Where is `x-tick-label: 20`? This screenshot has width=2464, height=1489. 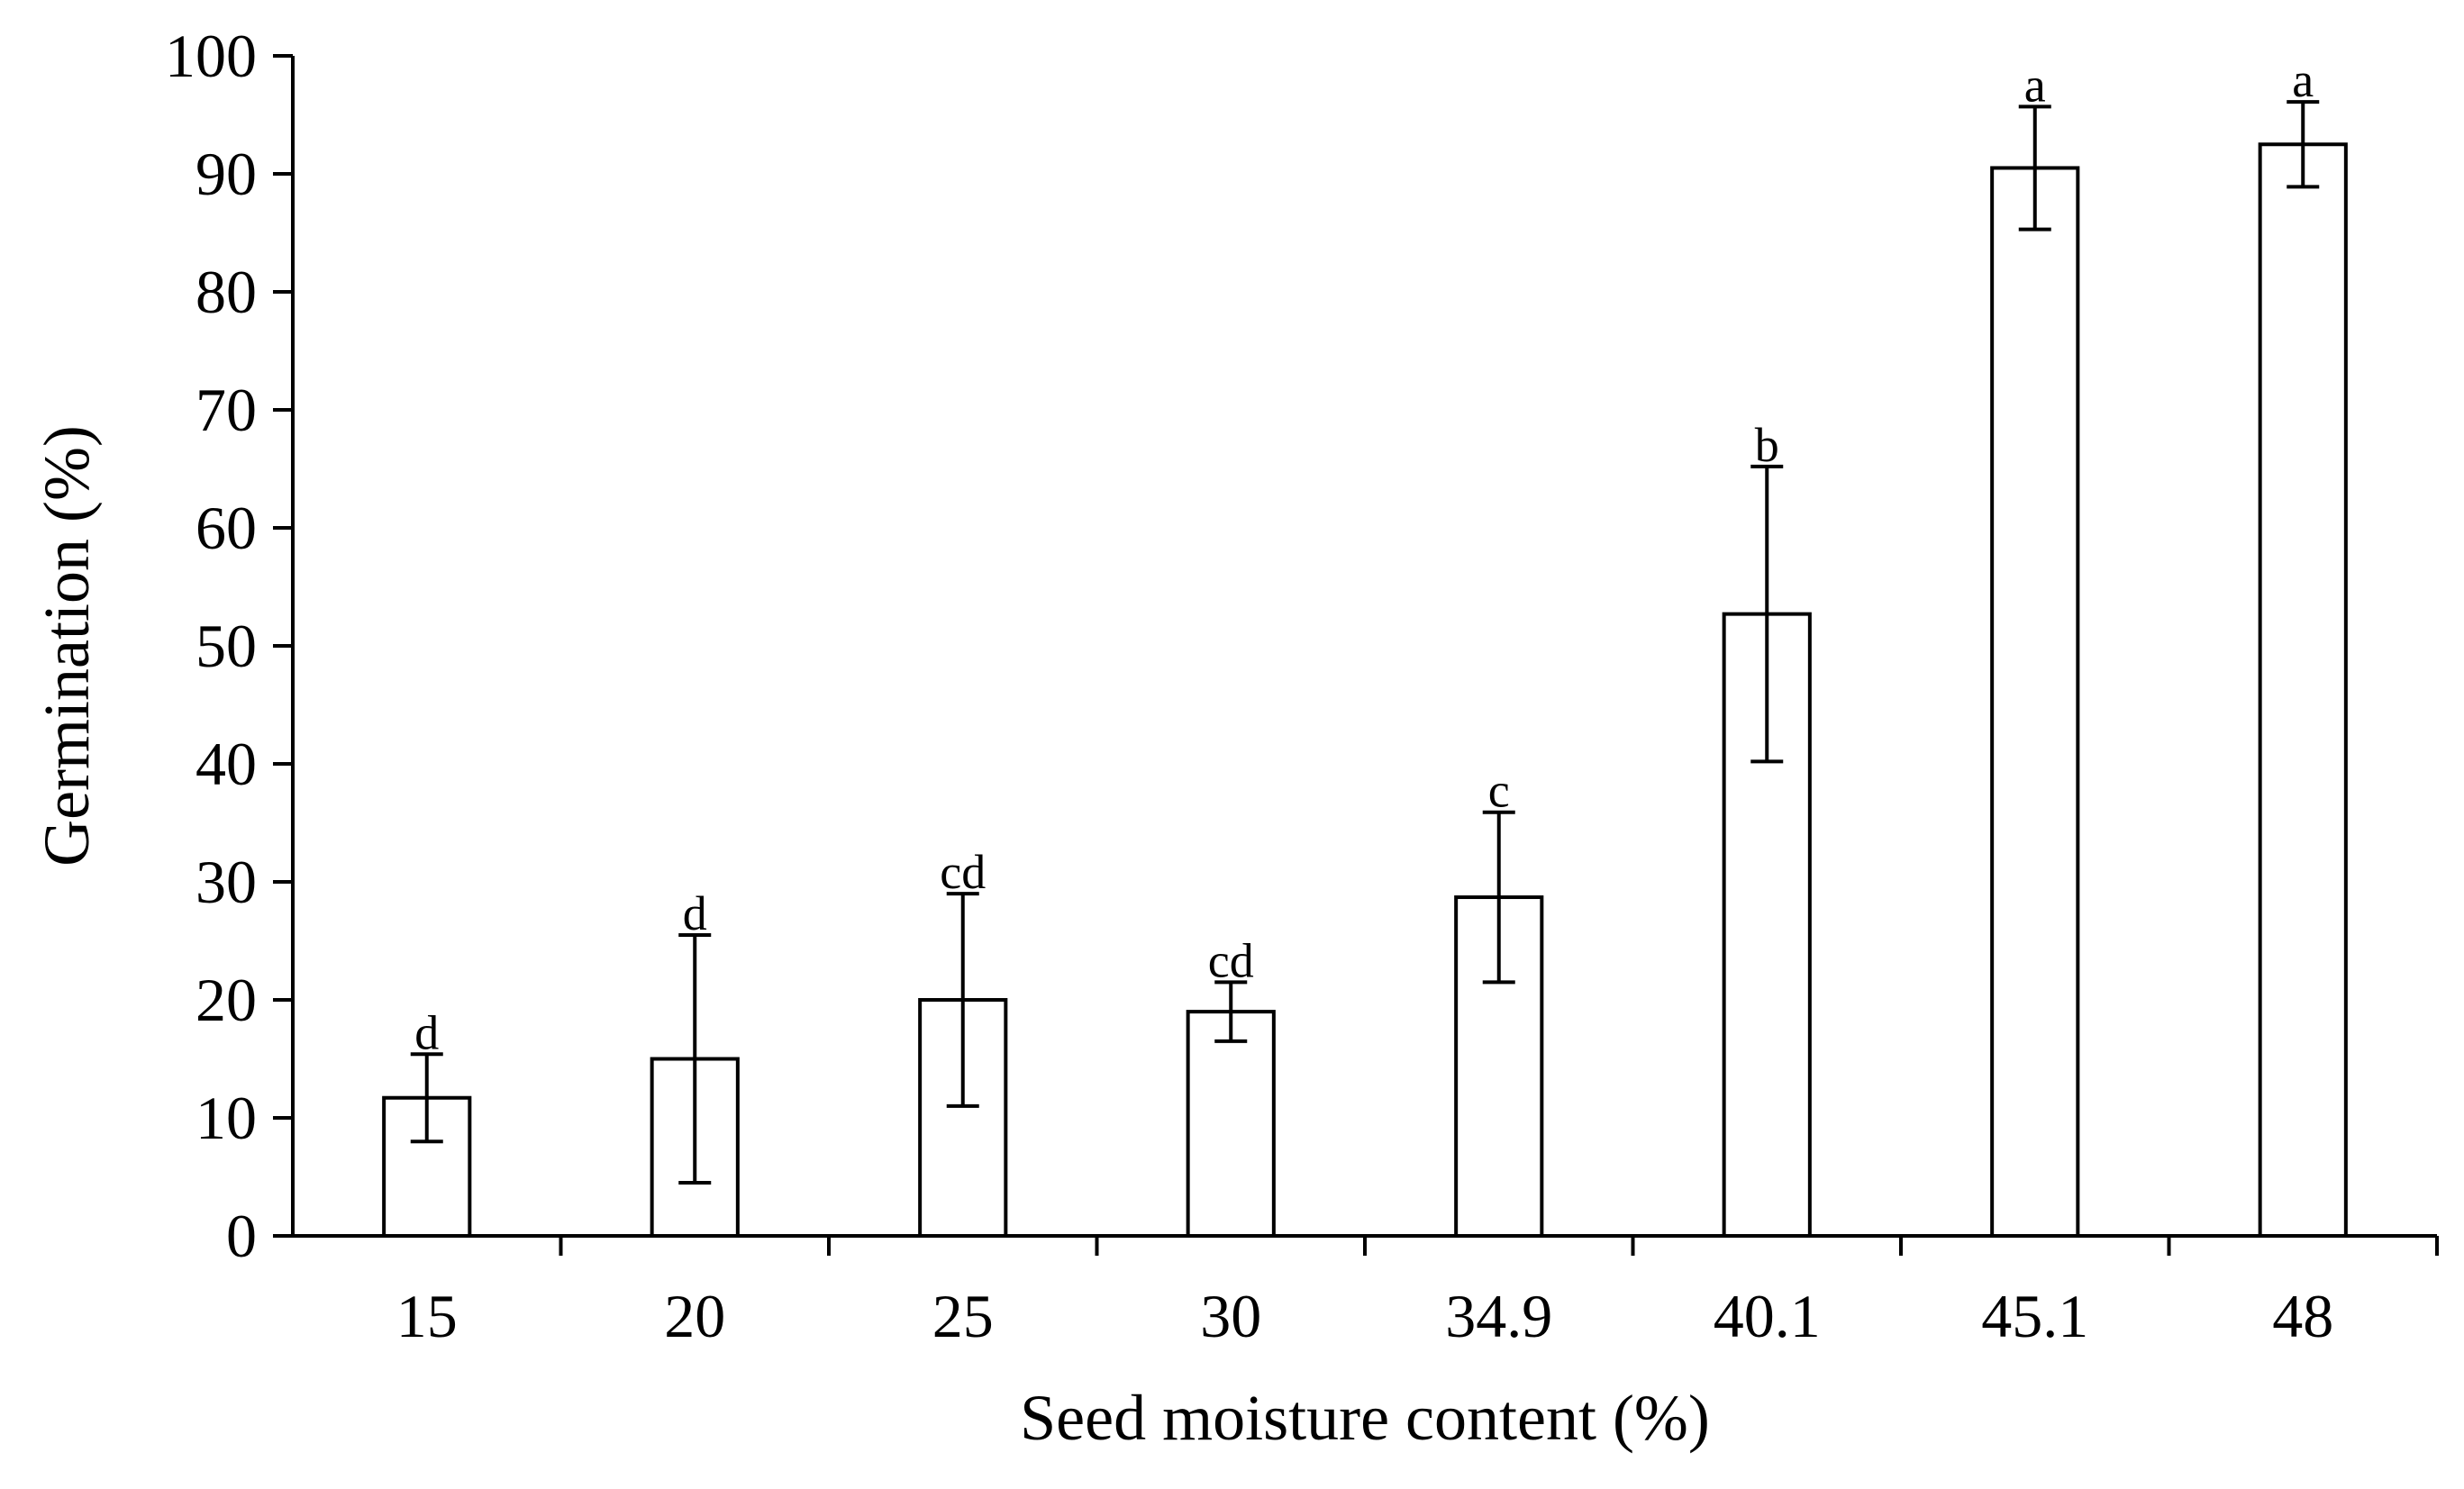 x-tick-label: 20 is located at coordinates (694, 1316).